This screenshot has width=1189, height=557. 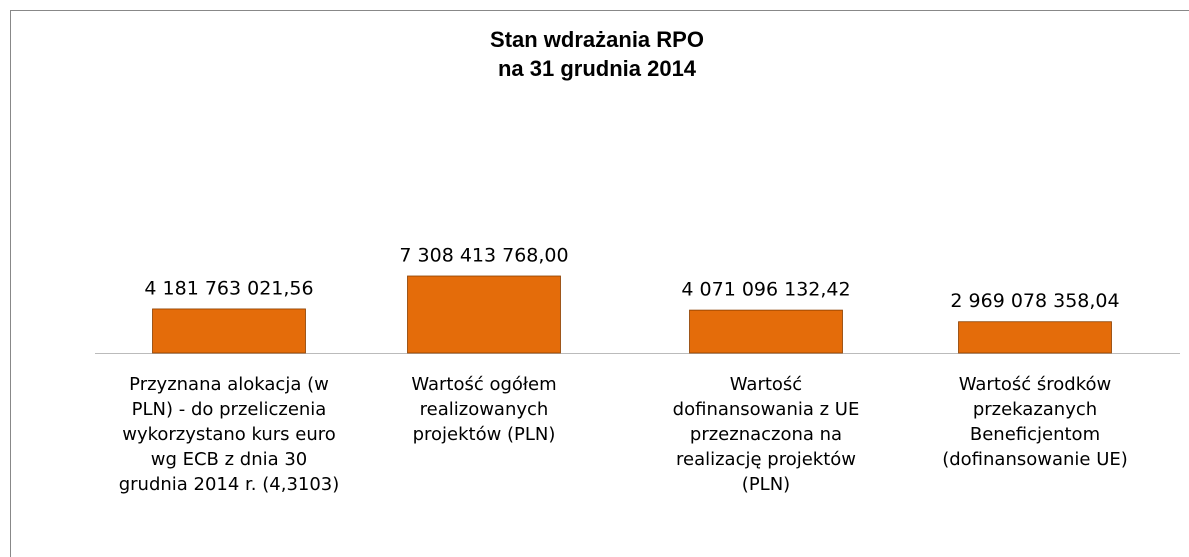 I want to click on text-line: Wartość ogółem, so click(x=483, y=384).